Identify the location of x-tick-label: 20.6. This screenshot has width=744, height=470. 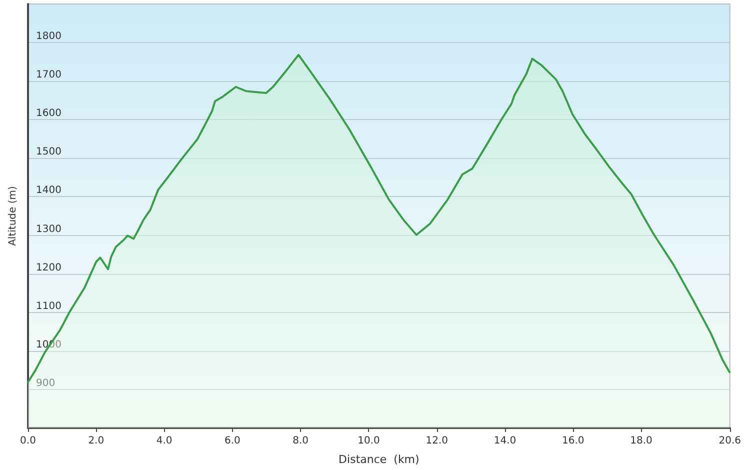
(729, 441).